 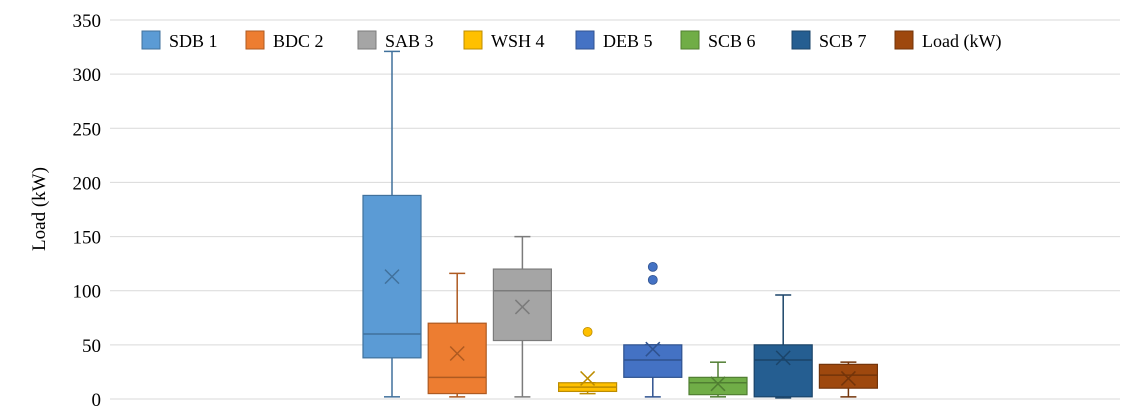 What do you see at coordinates (91, 346) in the screenshot?
I see `y-tick-label: 50` at bounding box center [91, 346].